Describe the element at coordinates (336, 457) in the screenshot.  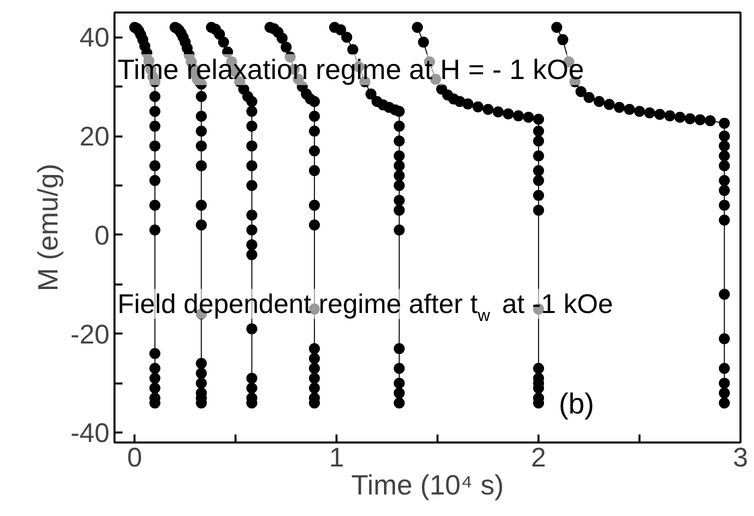
I see `x-tick-label: 1` at that location.